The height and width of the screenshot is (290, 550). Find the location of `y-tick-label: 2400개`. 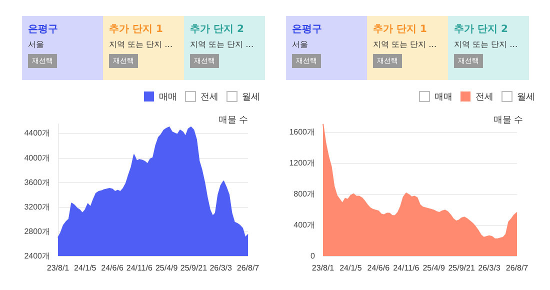

y-tick-label: 2400개 is located at coordinates (37, 256).